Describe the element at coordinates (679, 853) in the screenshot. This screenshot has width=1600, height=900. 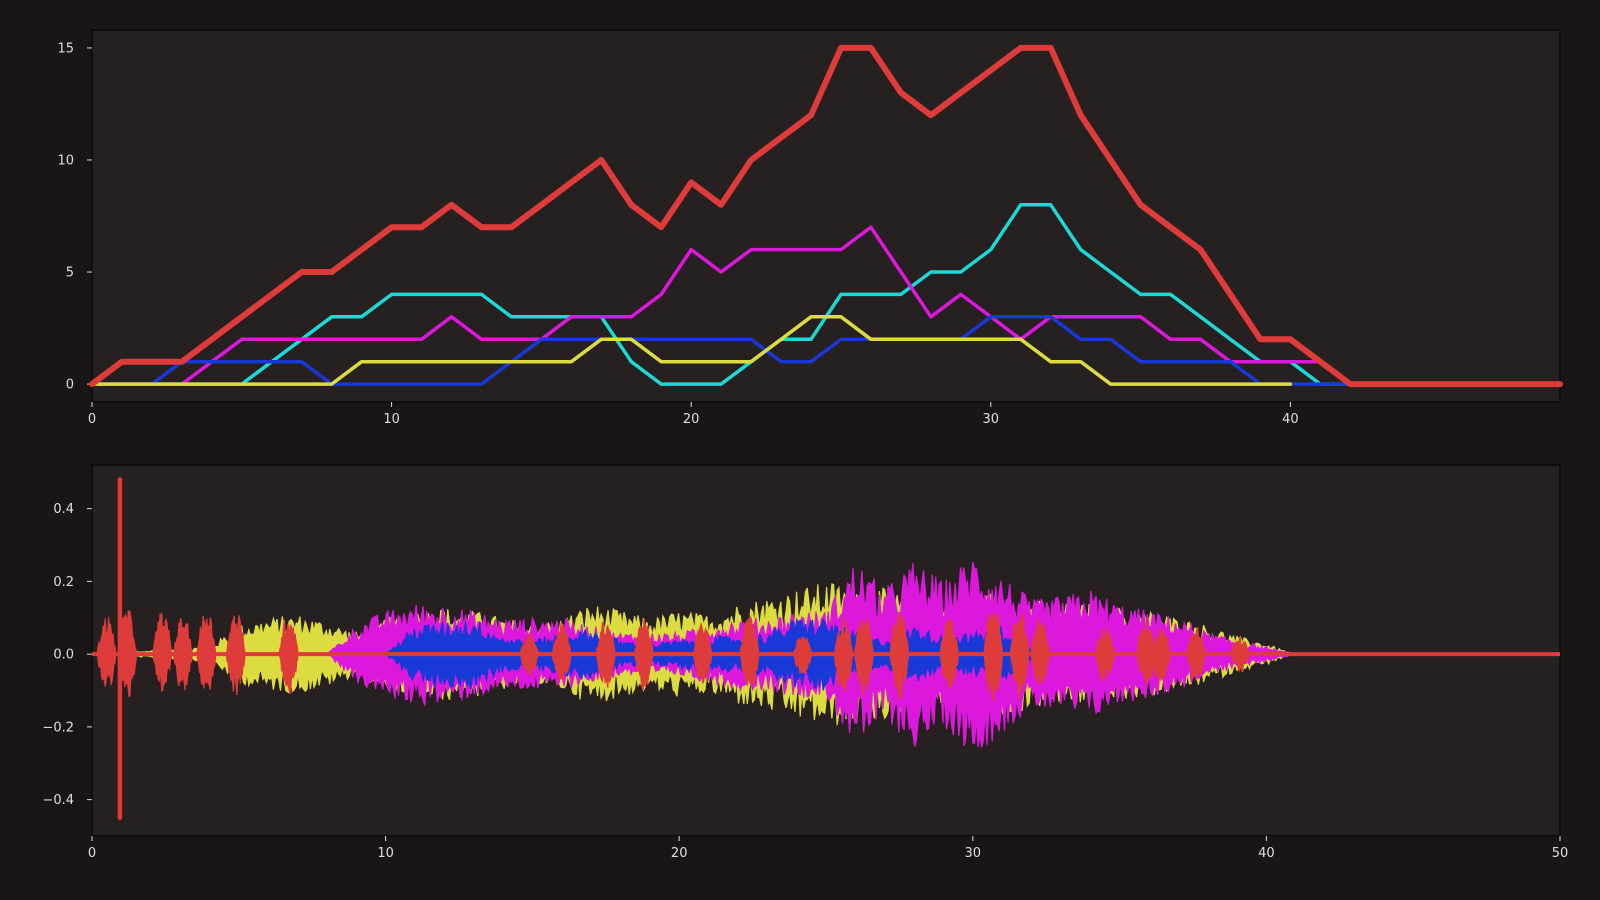
I see `bottom-x-tick-label: 20` at that location.